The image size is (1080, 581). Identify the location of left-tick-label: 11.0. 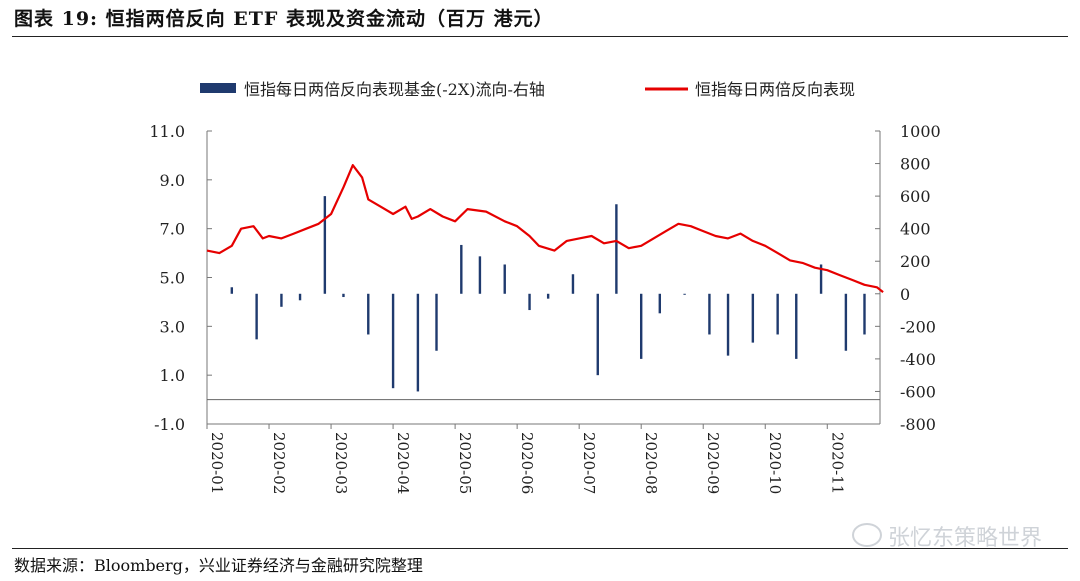
(167, 131).